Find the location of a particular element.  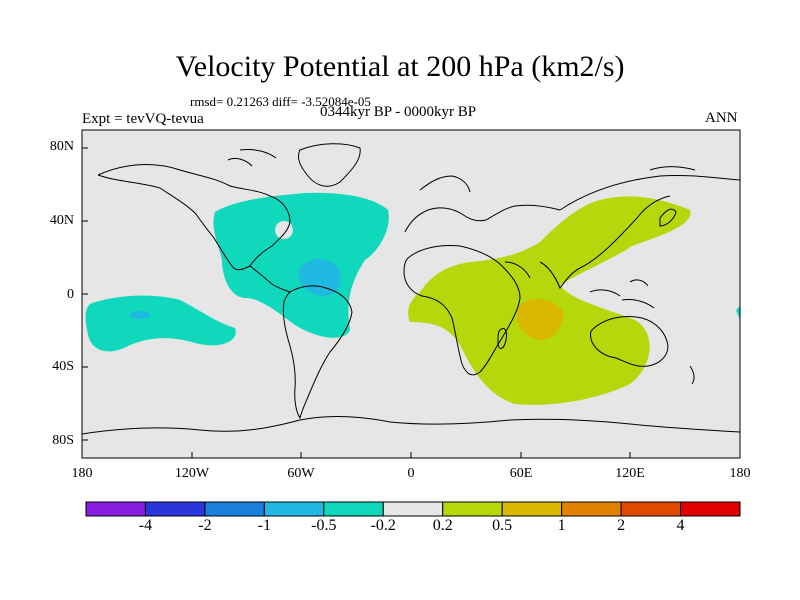

experiment-label: Expt = tevVQ-tevua is located at coordinates (143, 119).